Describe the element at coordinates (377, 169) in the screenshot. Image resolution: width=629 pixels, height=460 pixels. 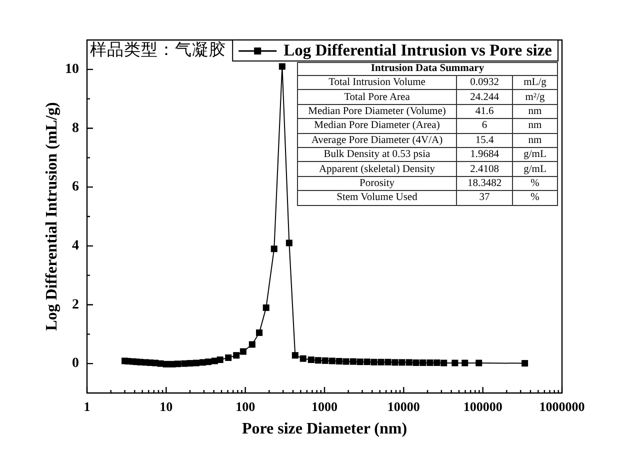
I see `annotation: Apparent (skeletal) Density` at that location.